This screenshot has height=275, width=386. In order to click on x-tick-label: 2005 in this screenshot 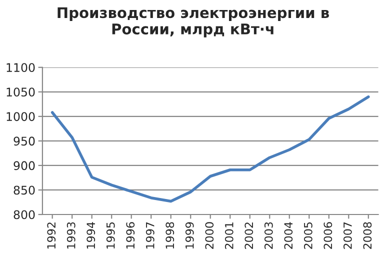, I will do `click(308, 235)`.